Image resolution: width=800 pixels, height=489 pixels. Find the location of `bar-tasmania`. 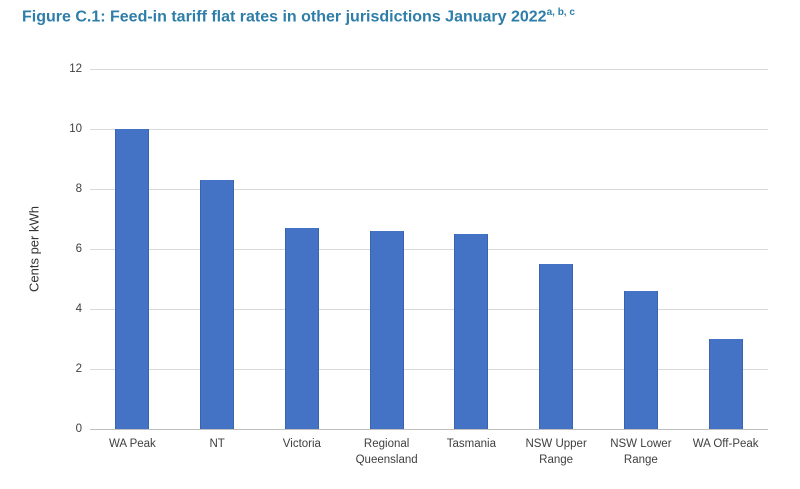

bar-tasmania is located at coordinates (471, 331).